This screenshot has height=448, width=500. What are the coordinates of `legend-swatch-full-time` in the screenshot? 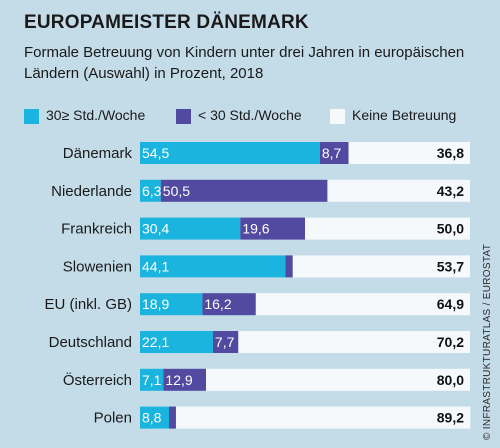 It's located at (31, 116).